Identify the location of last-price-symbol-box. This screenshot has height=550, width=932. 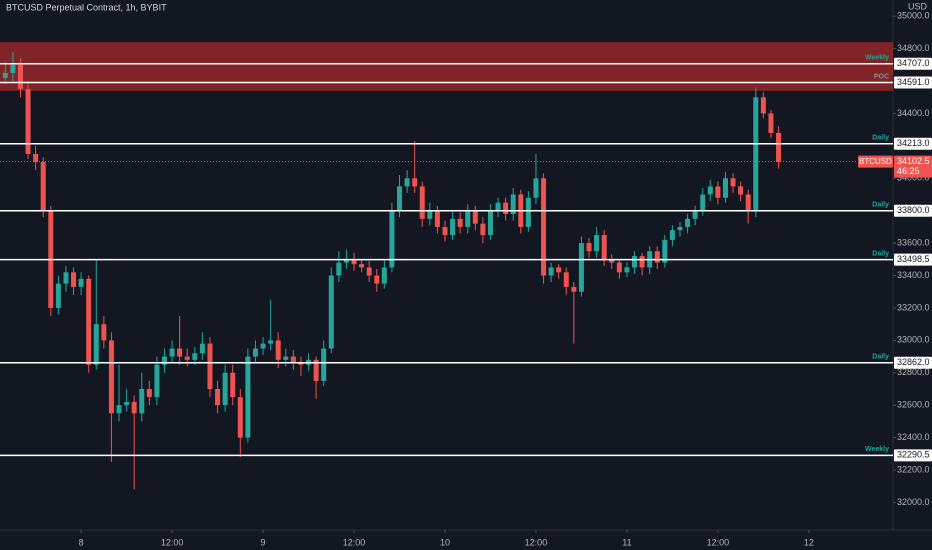
(875, 161).